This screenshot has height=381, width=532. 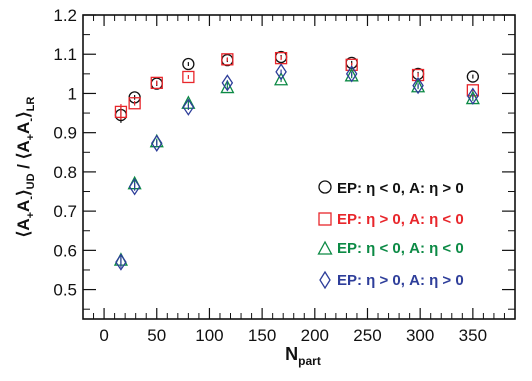 I want to click on y-tick-label: 0.8, so click(x=65, y=172).